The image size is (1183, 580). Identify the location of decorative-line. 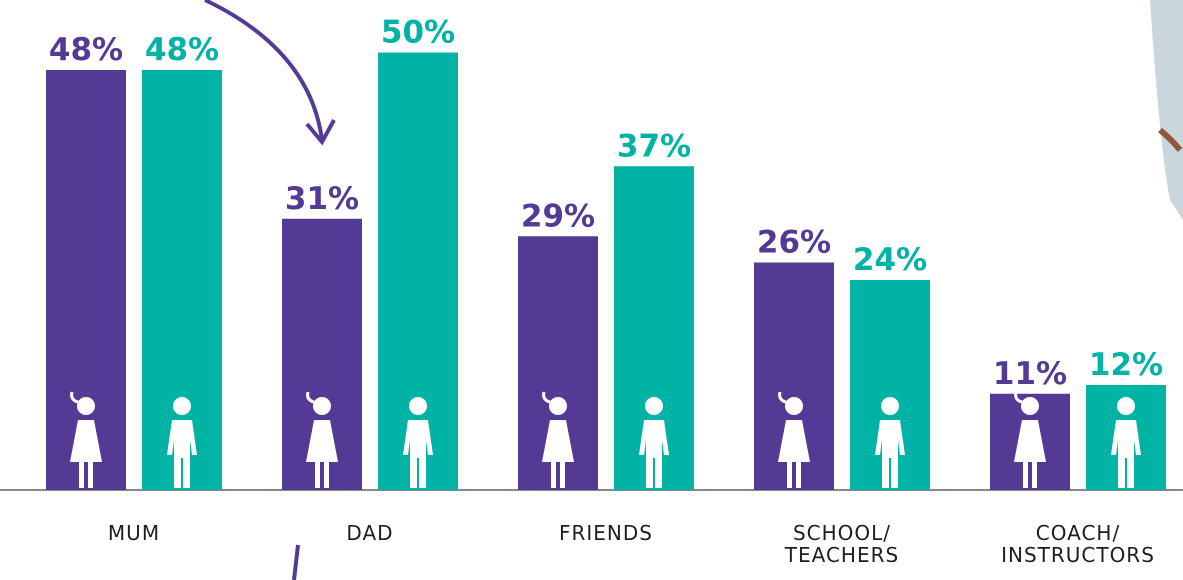
(296, 562).